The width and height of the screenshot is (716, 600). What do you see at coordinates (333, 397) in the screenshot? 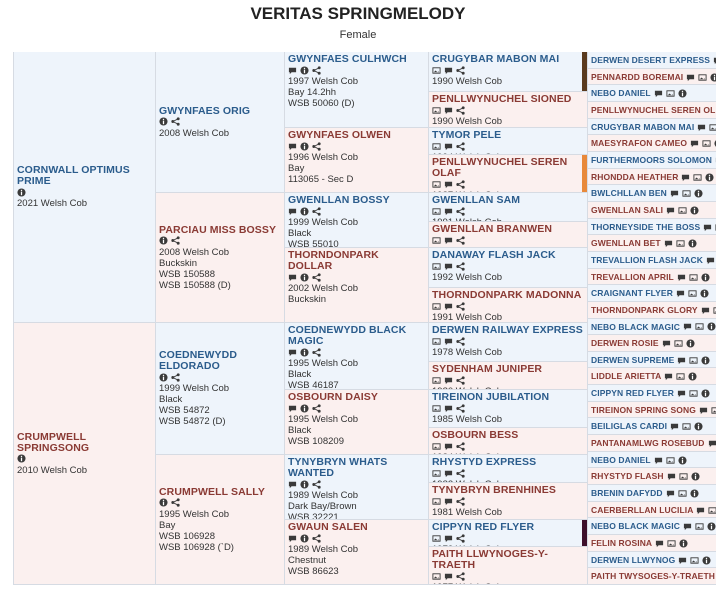
I see `horse-name: OSBOURN DAISY` at bounding box center [333, 397].